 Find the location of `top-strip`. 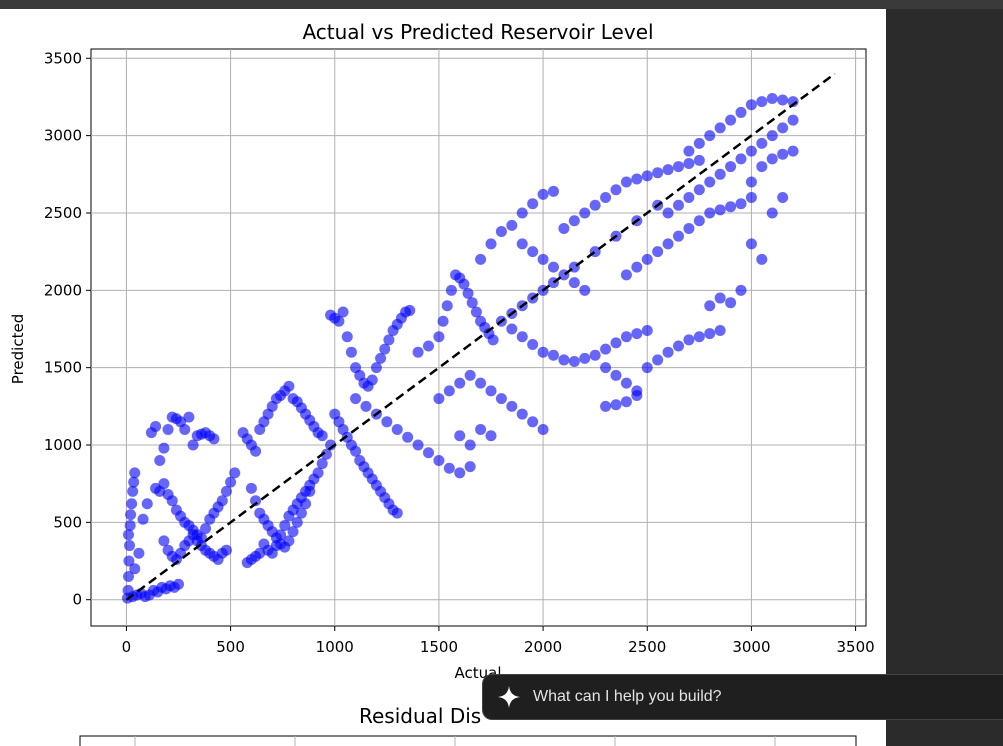

top-strip is located at coordinates (501, 4).